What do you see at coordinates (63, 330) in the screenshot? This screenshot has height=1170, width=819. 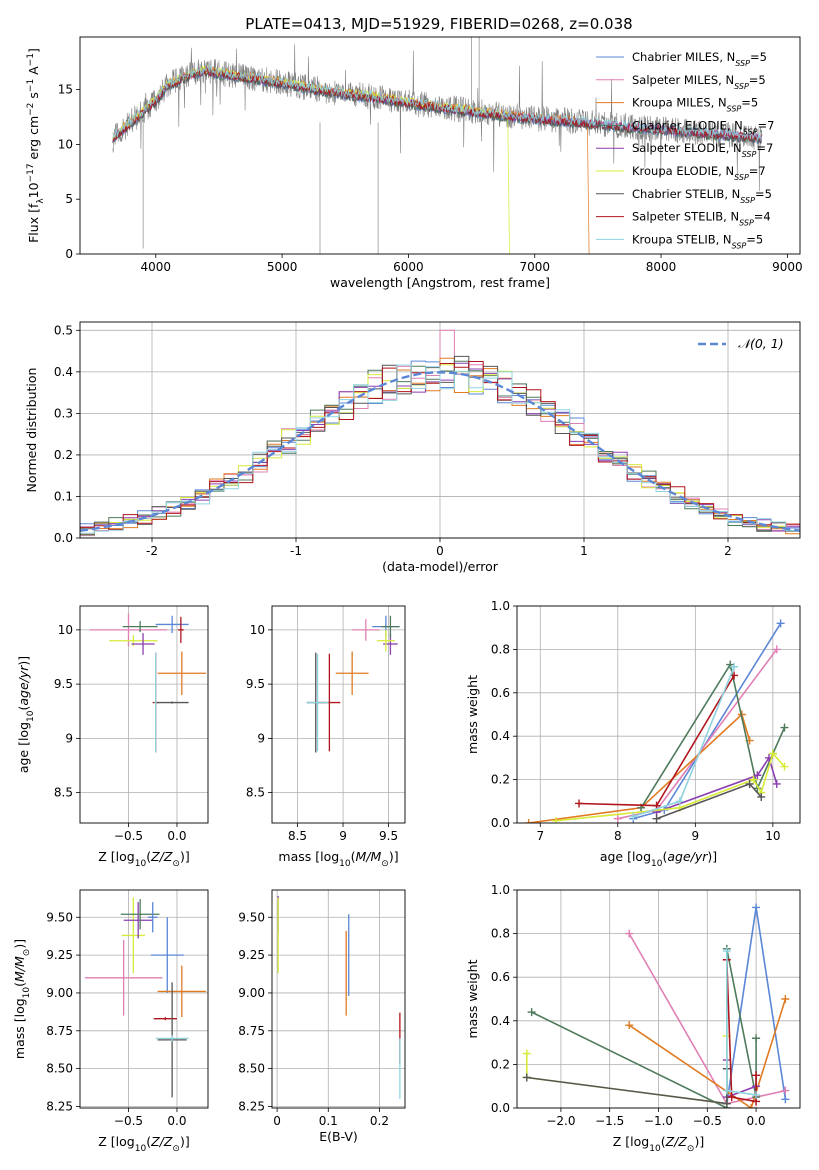 I see `y-tick-label: 0.5` at bounding box center [63, 330].